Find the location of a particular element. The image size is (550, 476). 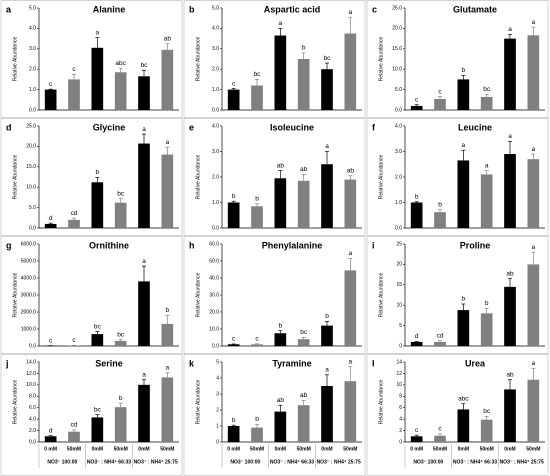

group-label: NO3⁻ : NH4⁺ 66:33 is located at coordinates (109, 462).